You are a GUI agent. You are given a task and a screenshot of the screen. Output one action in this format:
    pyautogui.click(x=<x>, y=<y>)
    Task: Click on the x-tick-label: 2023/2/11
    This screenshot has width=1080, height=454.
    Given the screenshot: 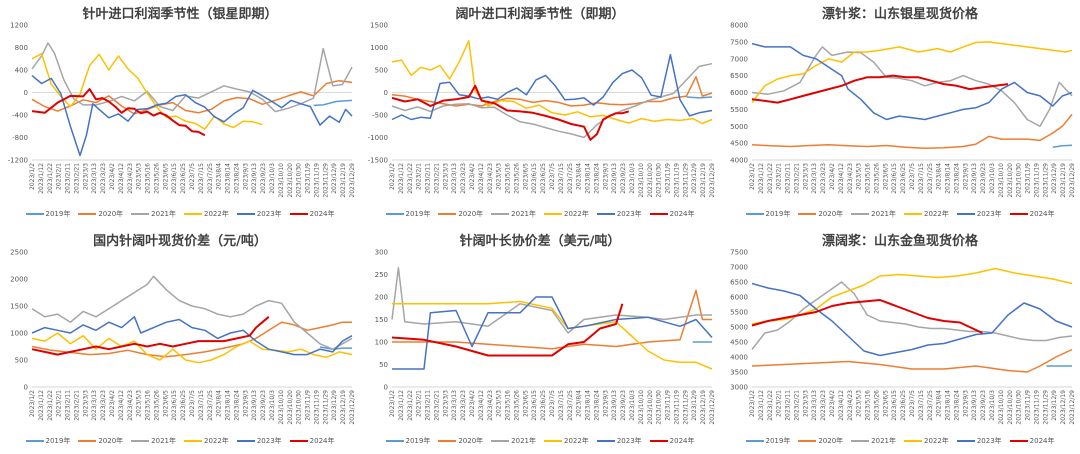 What is the action you would take?
    pyautogui.click(x=788, y=405)
    